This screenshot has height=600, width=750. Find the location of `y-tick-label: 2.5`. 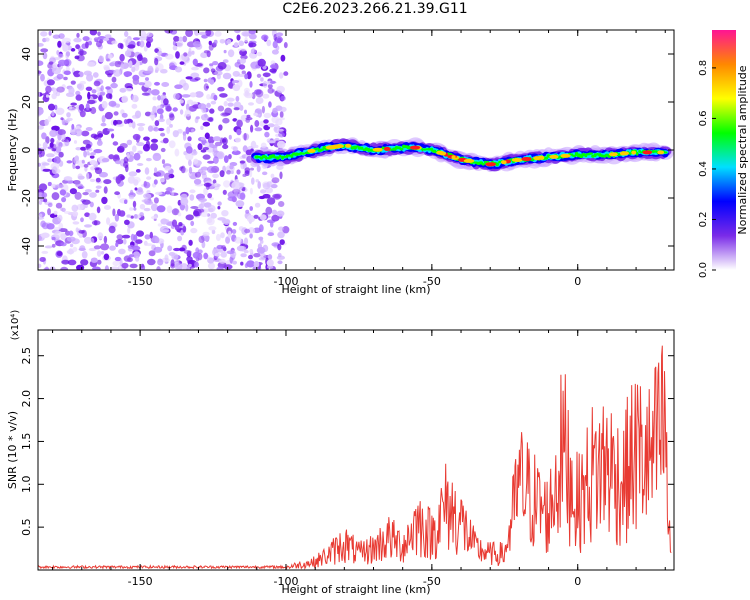

y-tick-label: 2.5 is located at coordinates (26, 356).